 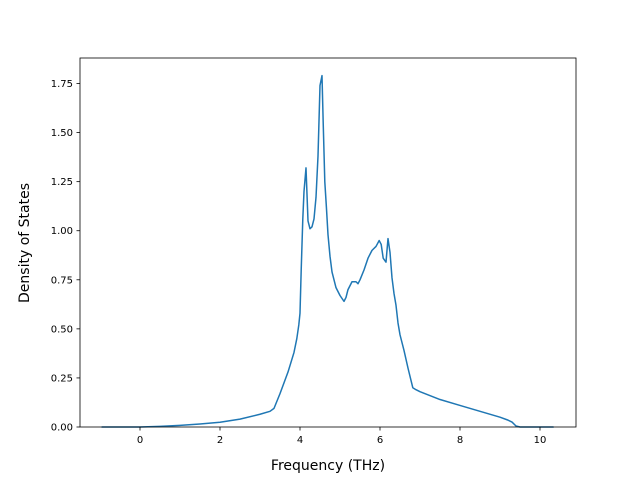 What do you see at coordinates (328, 466) in the screenshot?
I see `x-axis-title: Frequency (THz)` at bounding box center [328, 466].